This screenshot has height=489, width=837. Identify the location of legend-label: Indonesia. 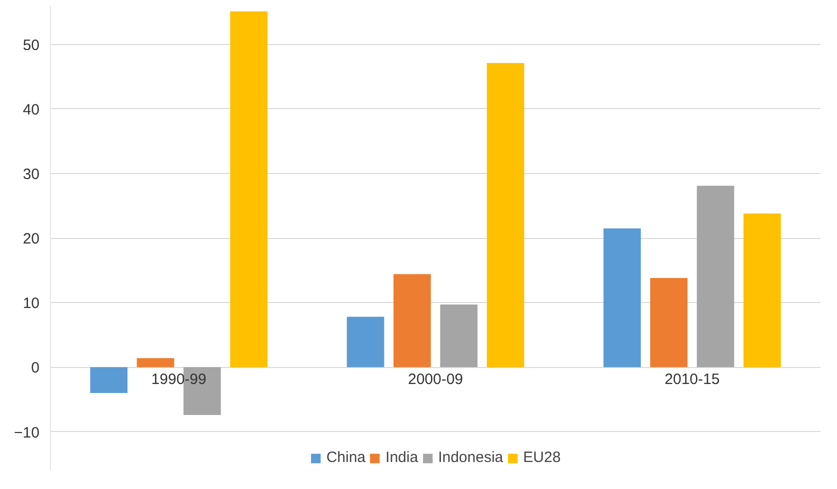
(471, 457).